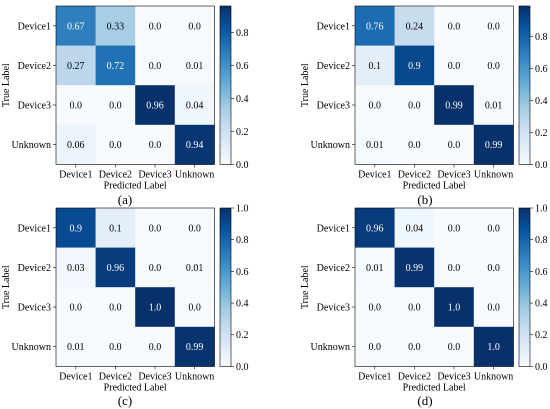 Image resolution: width=550 pixels, height=409 pixels. I want to click on cell-value-label: 1.0, so click(155, 308).